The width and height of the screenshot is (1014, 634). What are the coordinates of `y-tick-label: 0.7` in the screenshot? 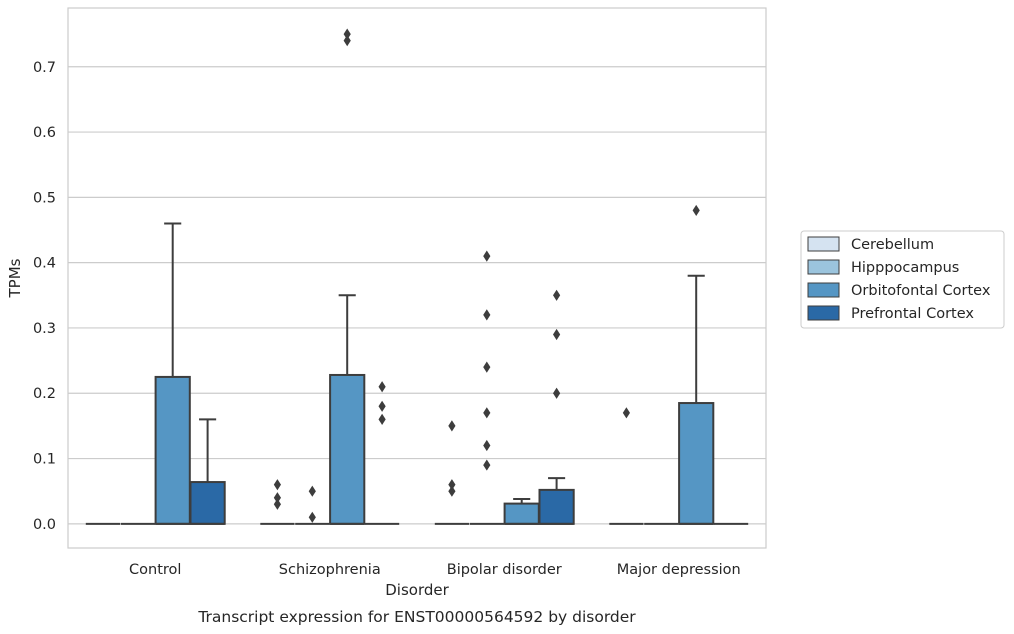 It's located at (44, 68).